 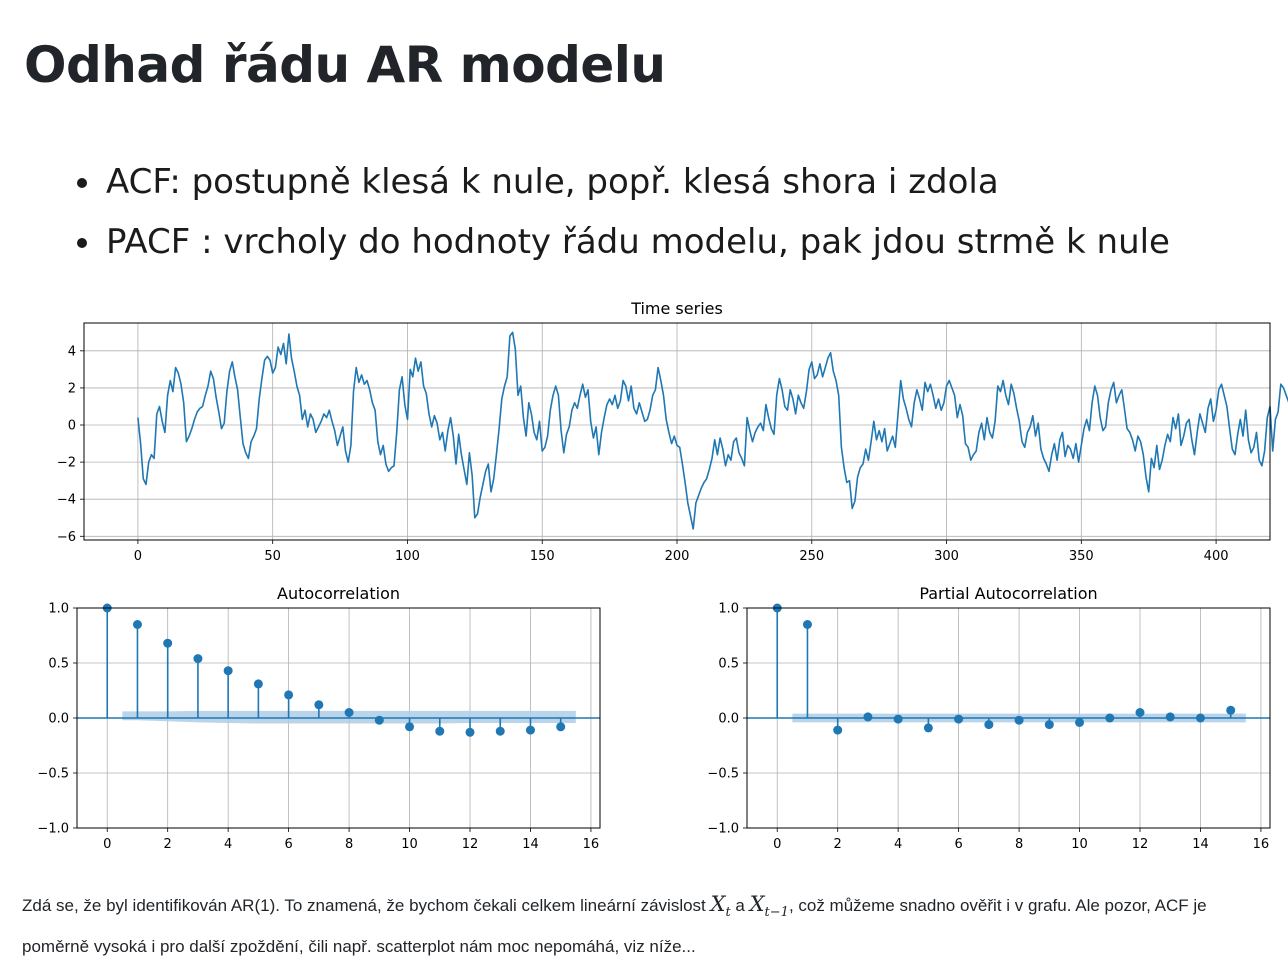 I want to click on x-tick-label: 250, so click(x=811, y=556).